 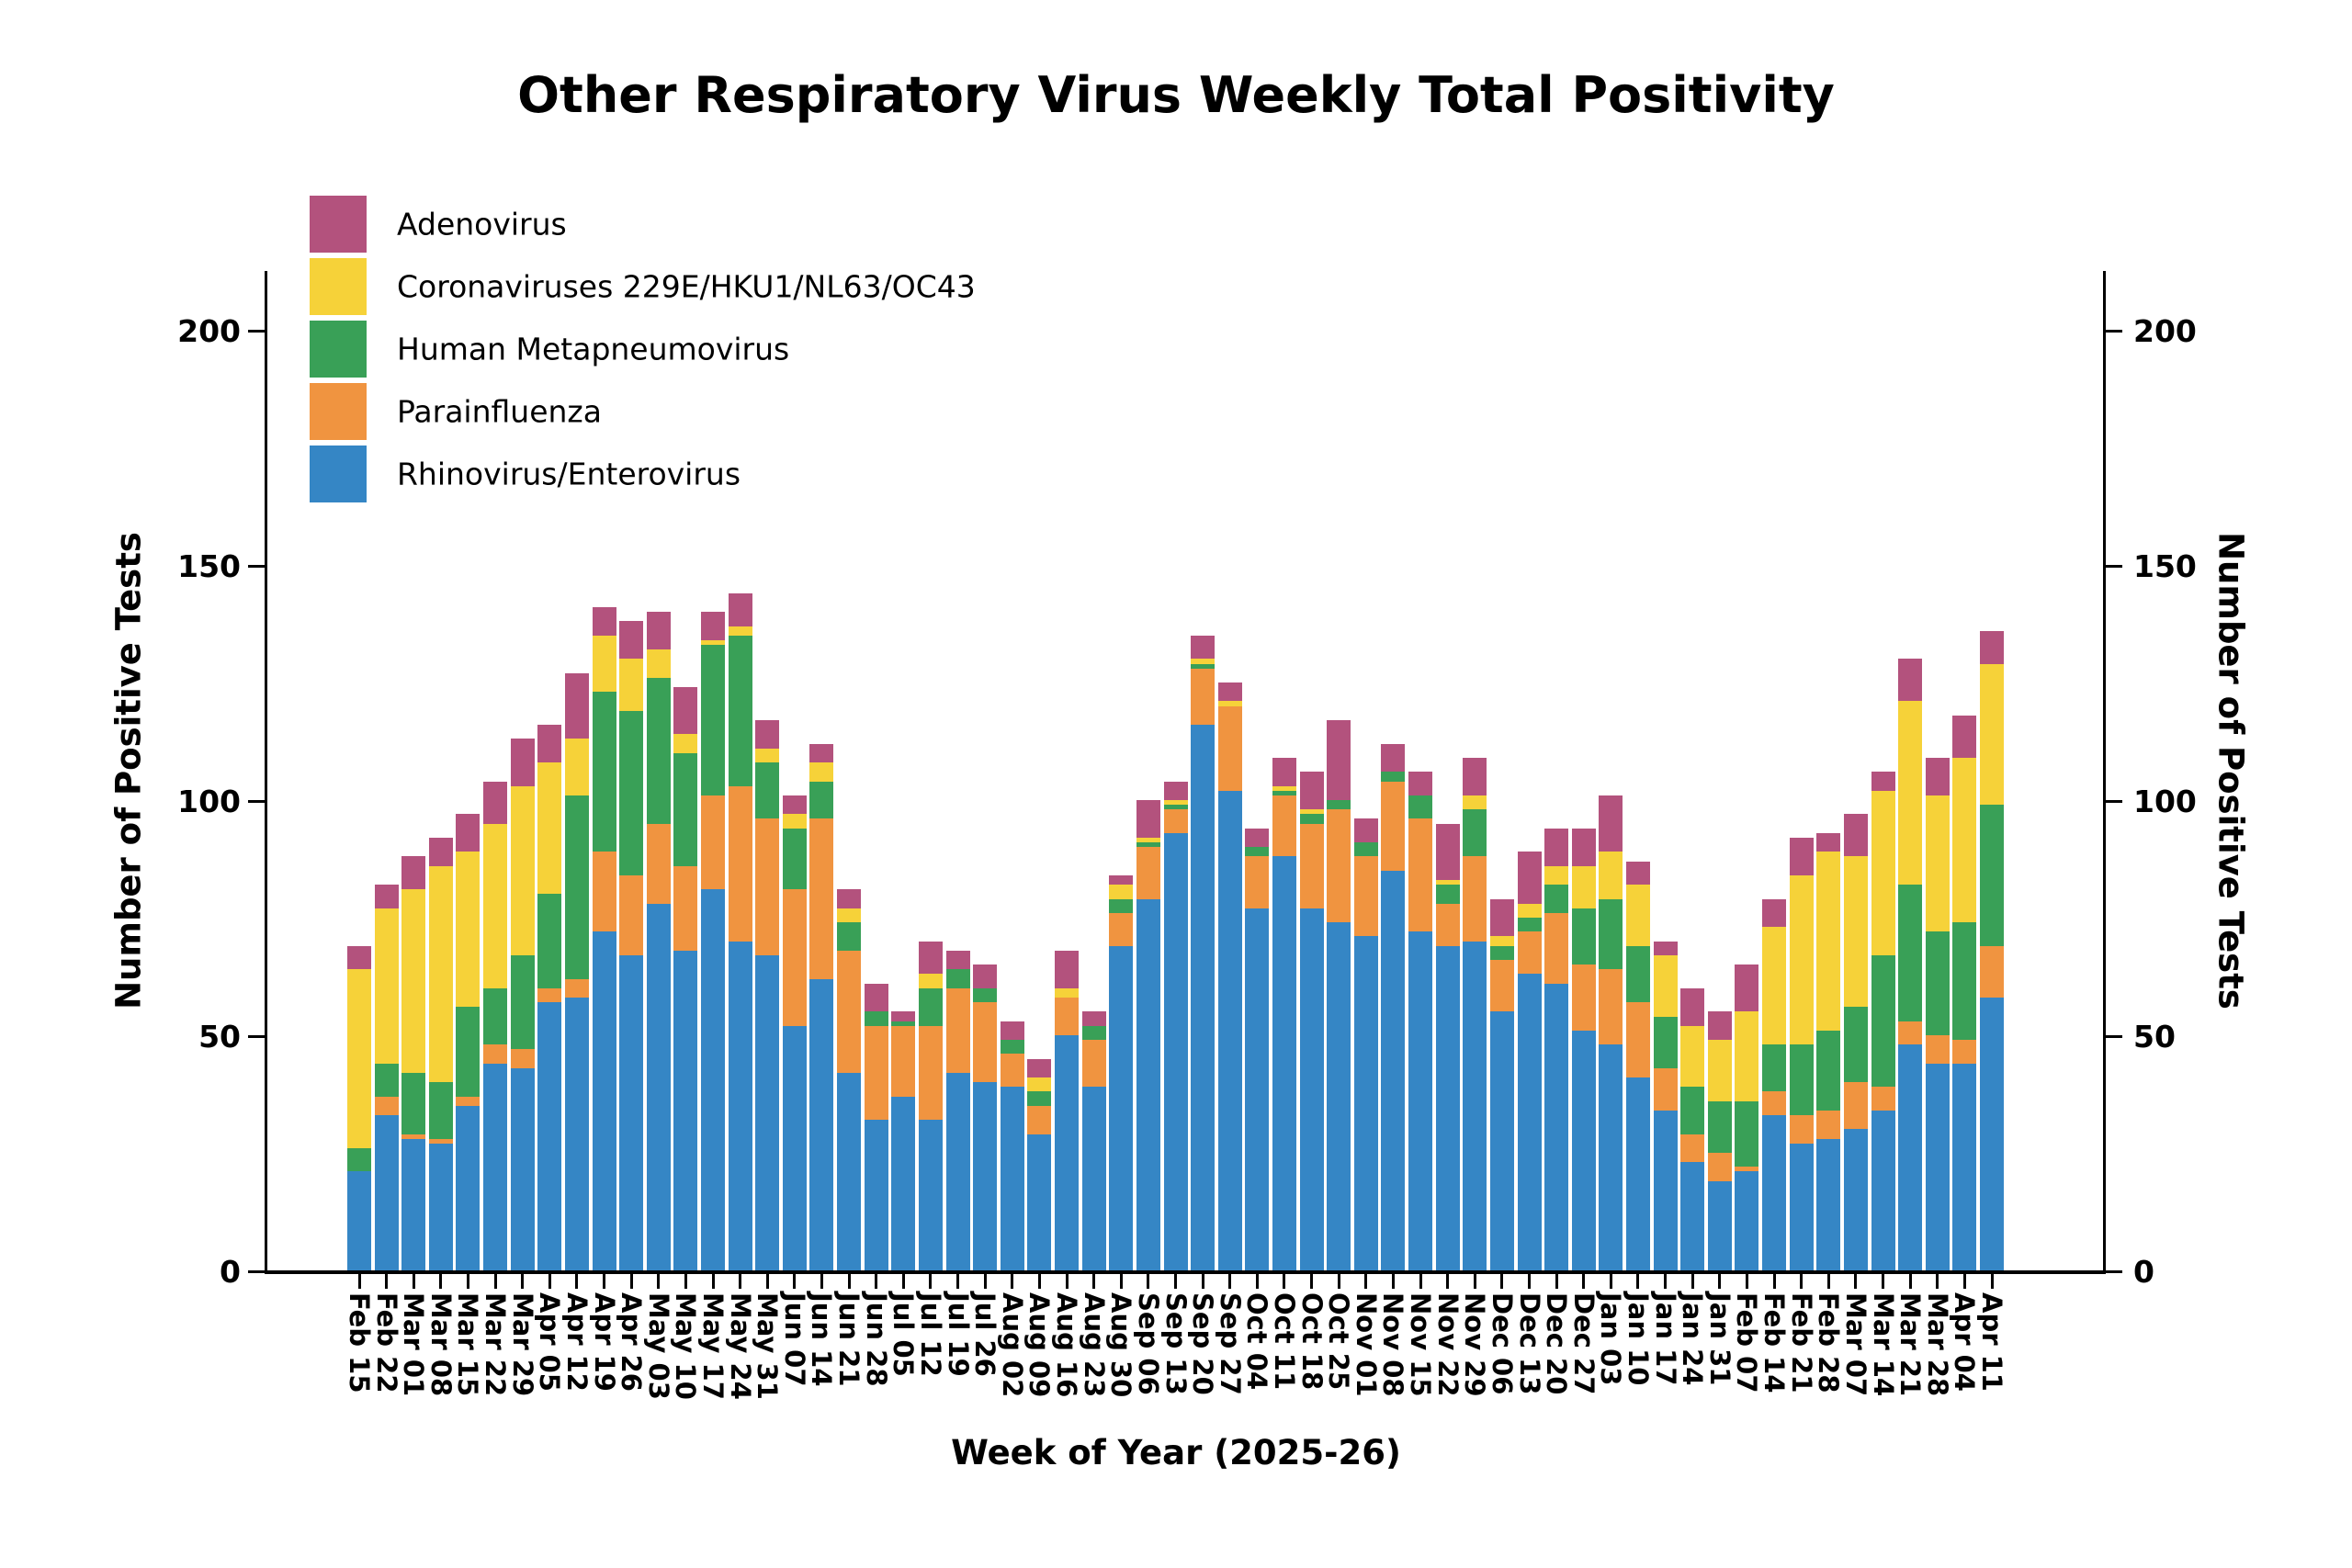 I want to click on x-tick-label: Apr 12, so click(x=576, y=1342).